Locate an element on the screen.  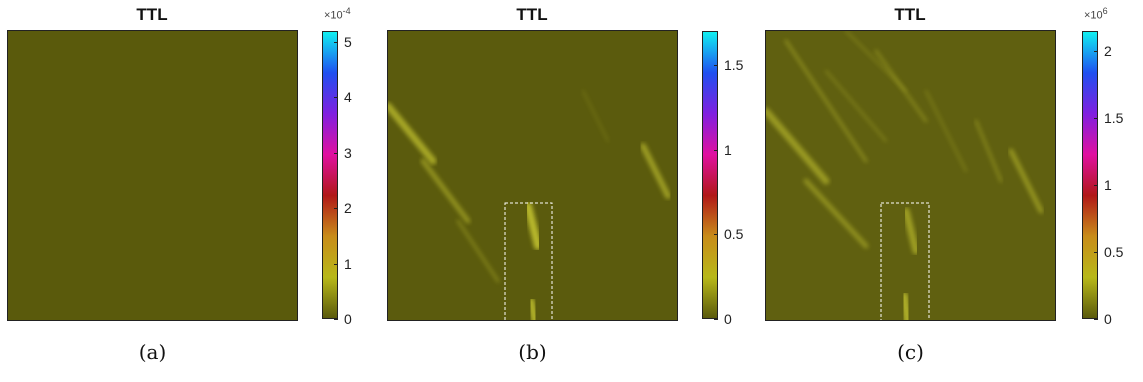
colorbar-exponent: ×10⁶ is located at coordinates (1096, 14).